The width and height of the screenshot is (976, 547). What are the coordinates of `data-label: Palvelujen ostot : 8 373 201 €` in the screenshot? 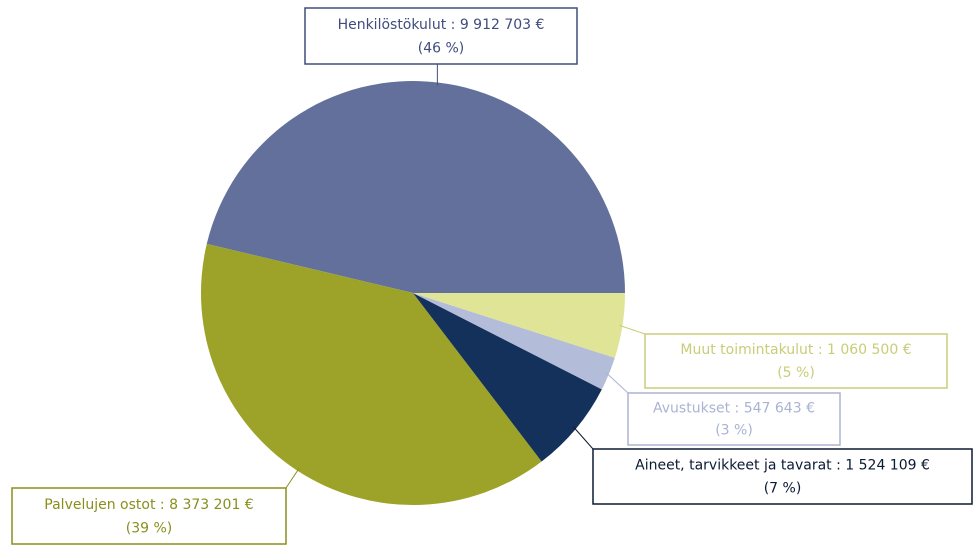 It's located at (148, 505).